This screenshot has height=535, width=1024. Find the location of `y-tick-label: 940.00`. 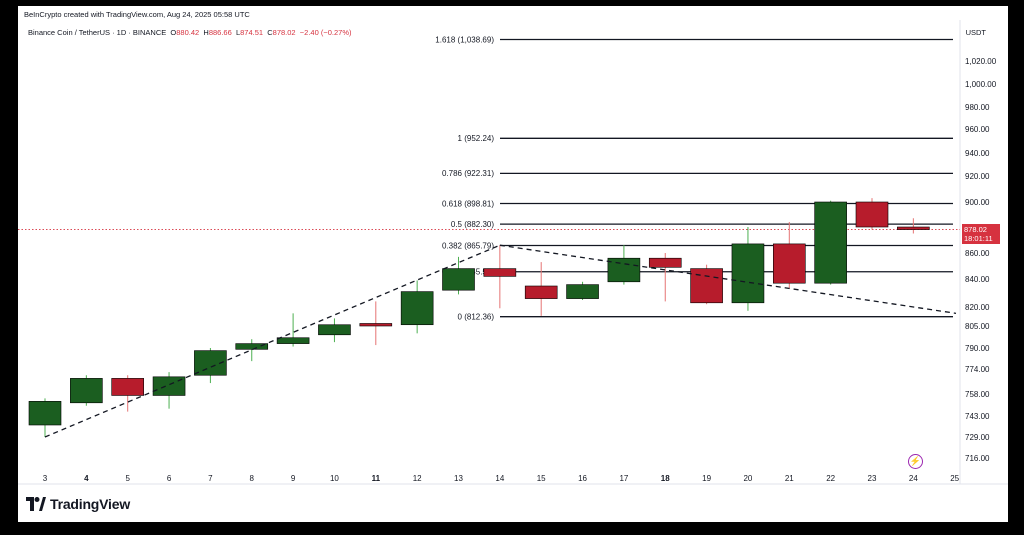

y-tick-label: 940.00 is located at coordinates (977, 153).